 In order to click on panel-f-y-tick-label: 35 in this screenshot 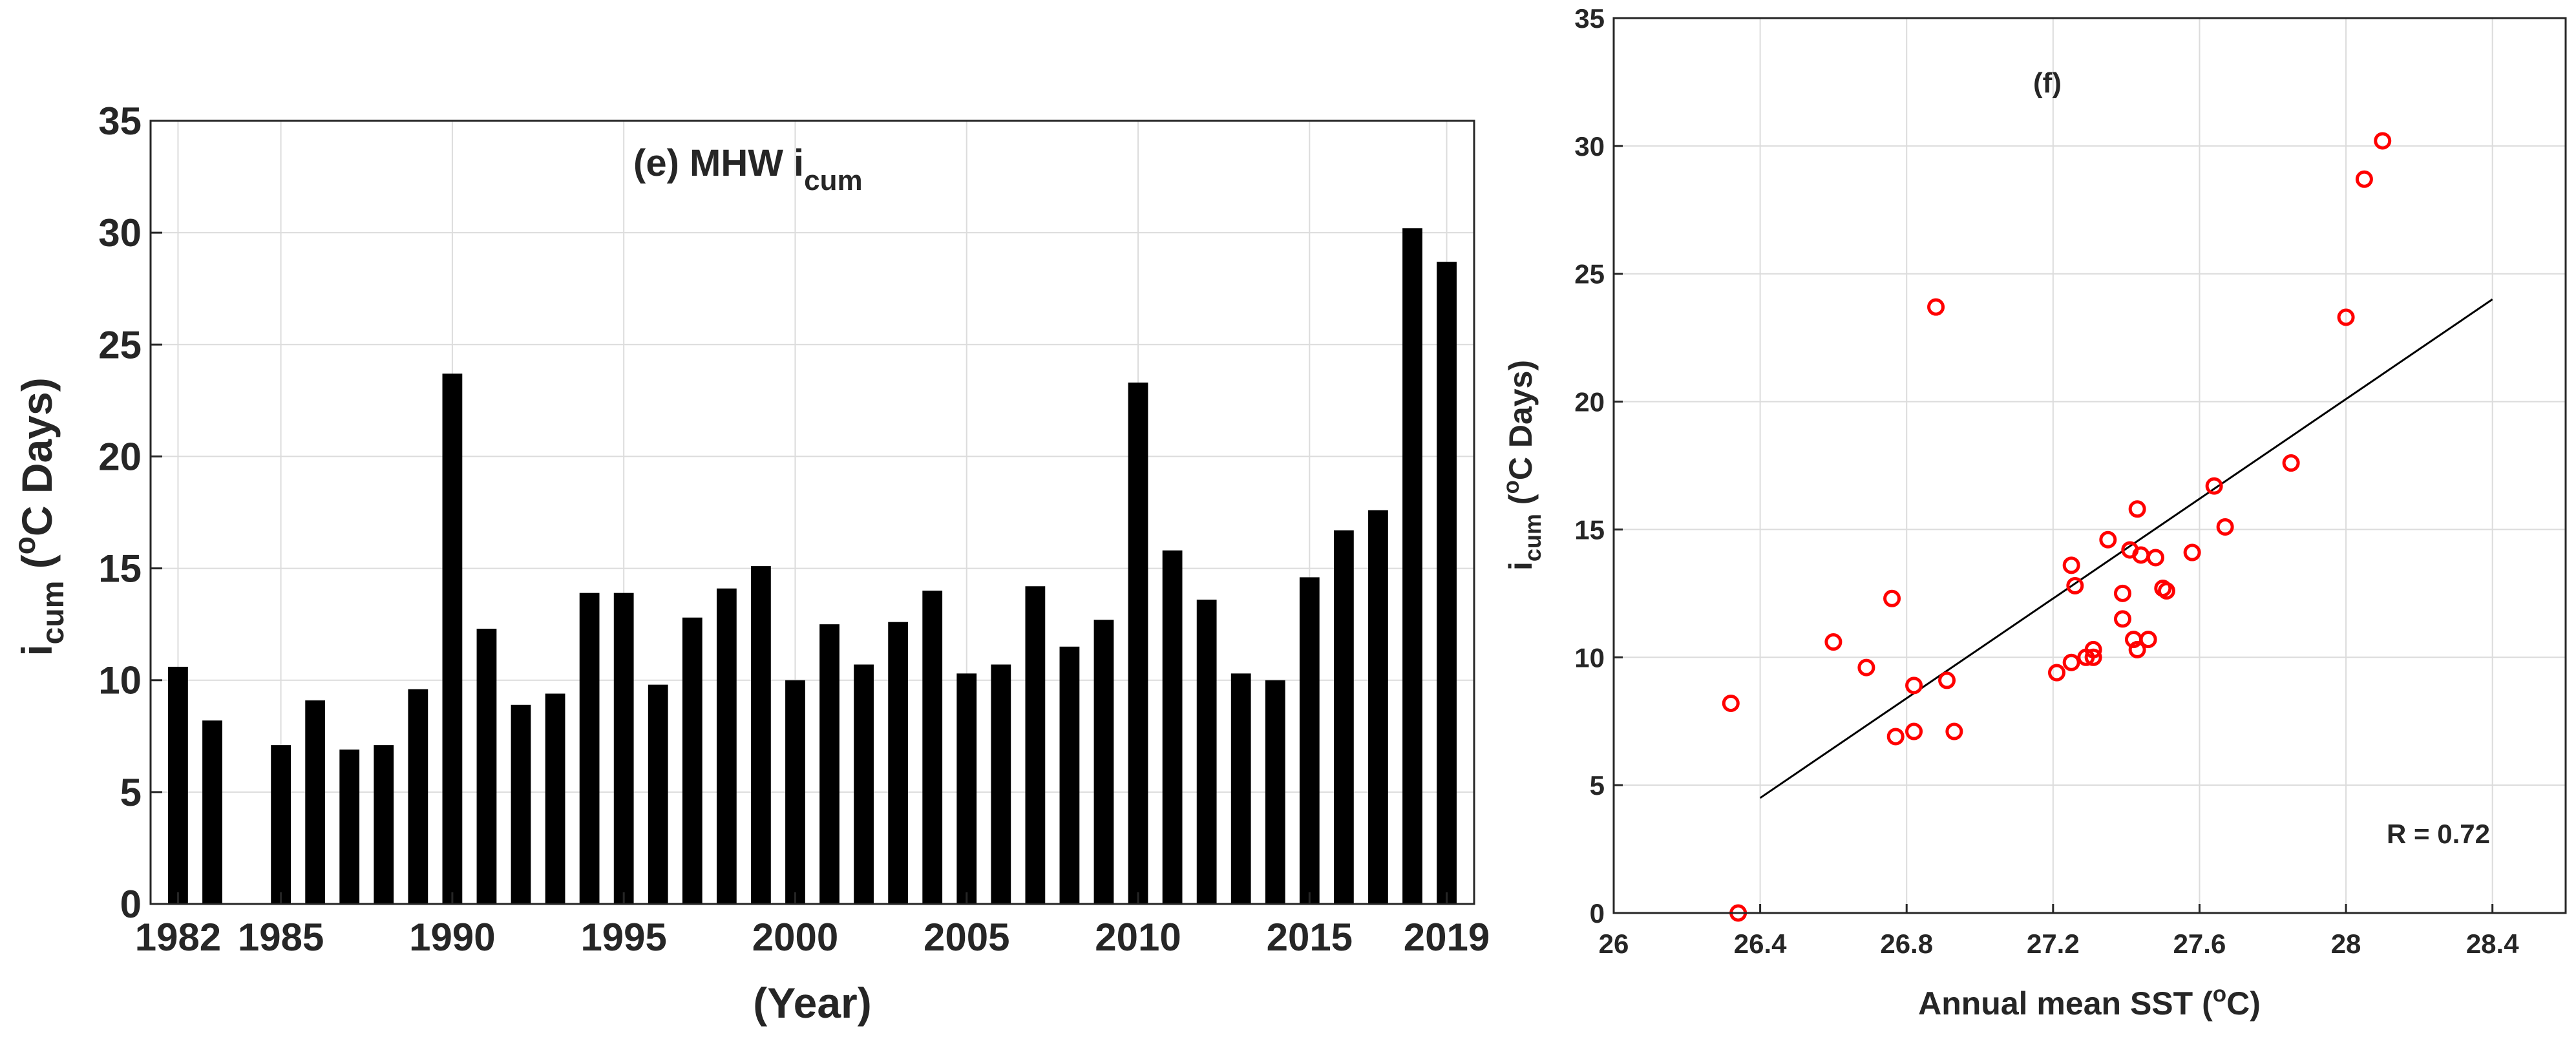, I will do `click(1589, 19)`.